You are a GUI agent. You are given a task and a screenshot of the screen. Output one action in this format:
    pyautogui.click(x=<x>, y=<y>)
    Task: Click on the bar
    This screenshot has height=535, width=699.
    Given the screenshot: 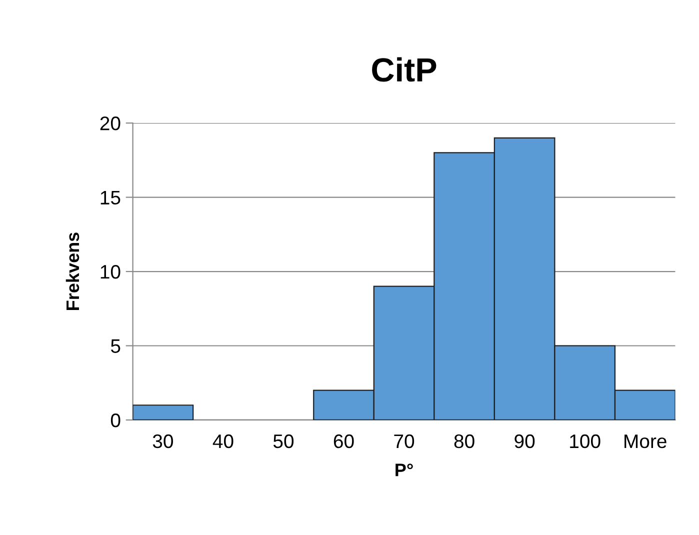 What is the action you would take?
    pyautogui.click(x=163, y=412)
    